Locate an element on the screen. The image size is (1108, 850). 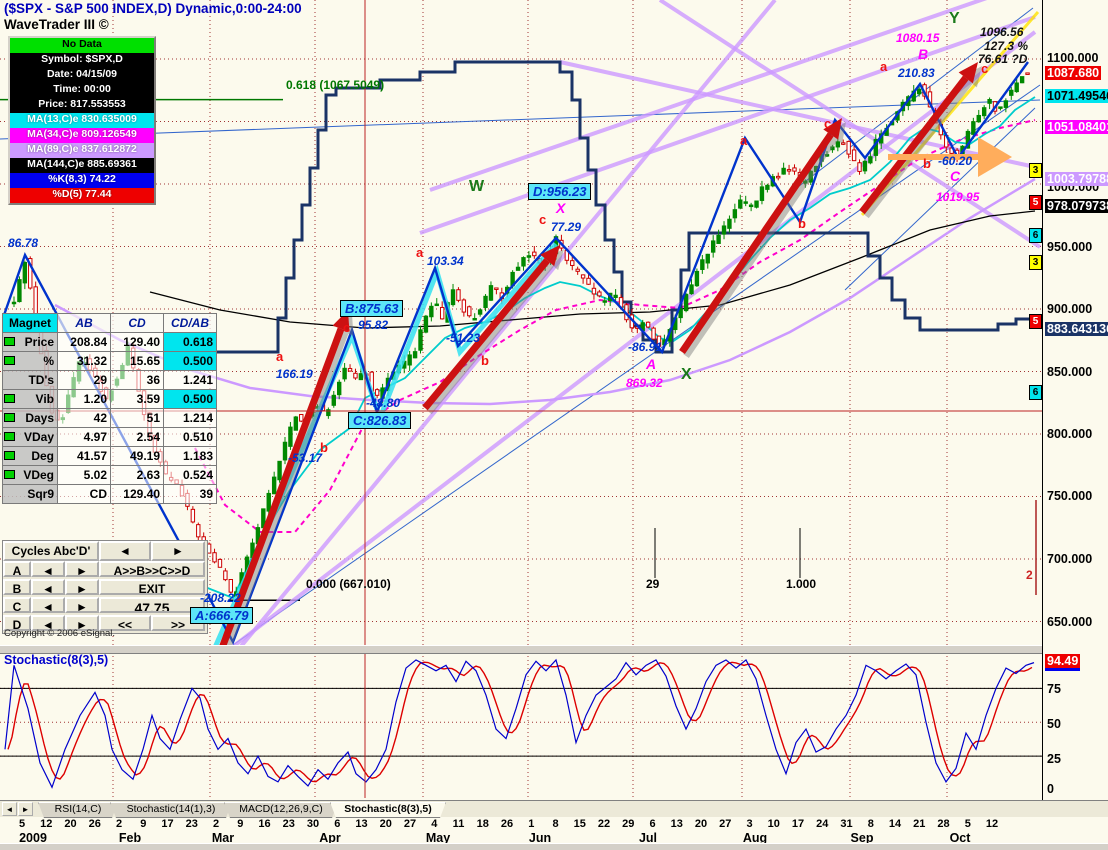
magnet-cell-ratio: 1.241 is located at coordinates (190, 380).